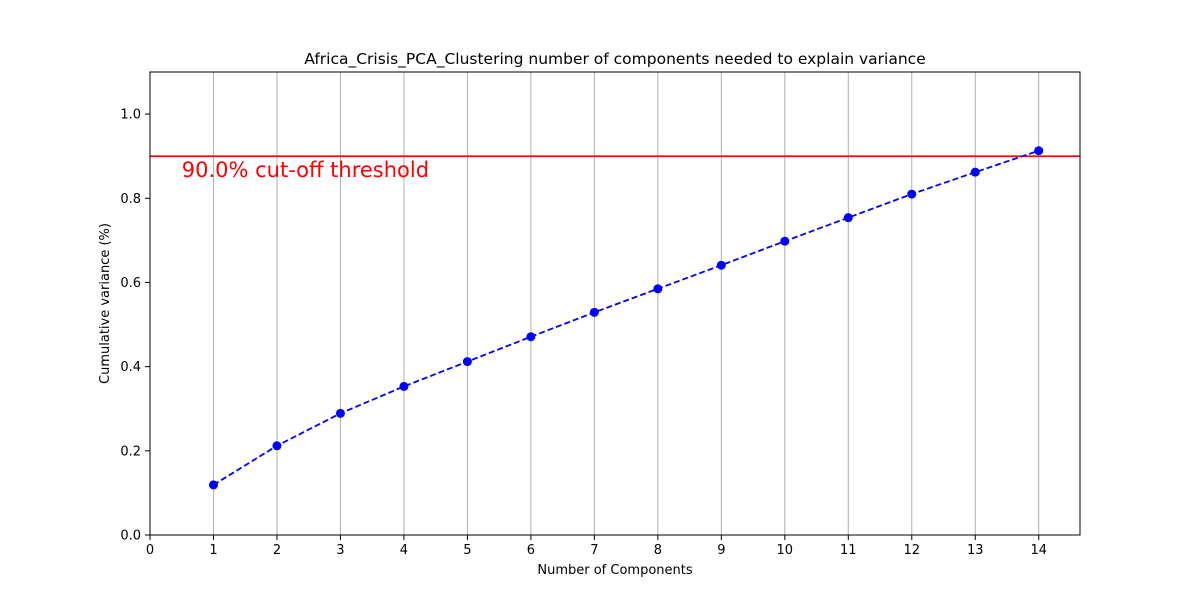 The height and width of the screenshot is (600, 1200). What do you see at coordinates (130, 283) in the screenshot?
I see `y-tick-label: 0.6` at bounding box center [130, 283].